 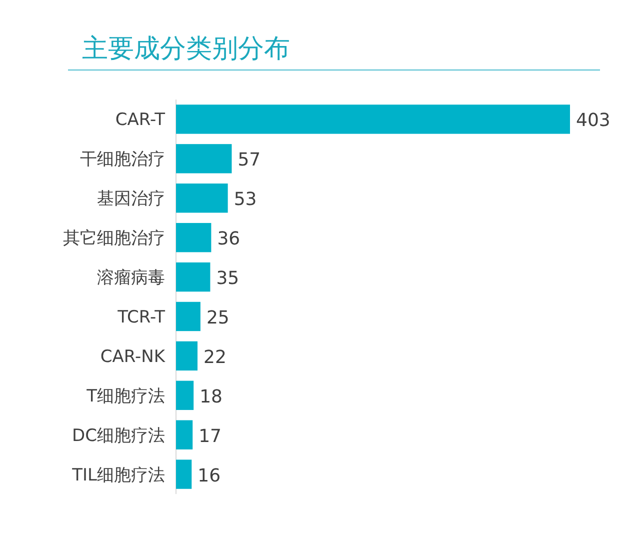 I want to click on y-tick-label: 其它细胞治疗, so click(x=114, y=238).